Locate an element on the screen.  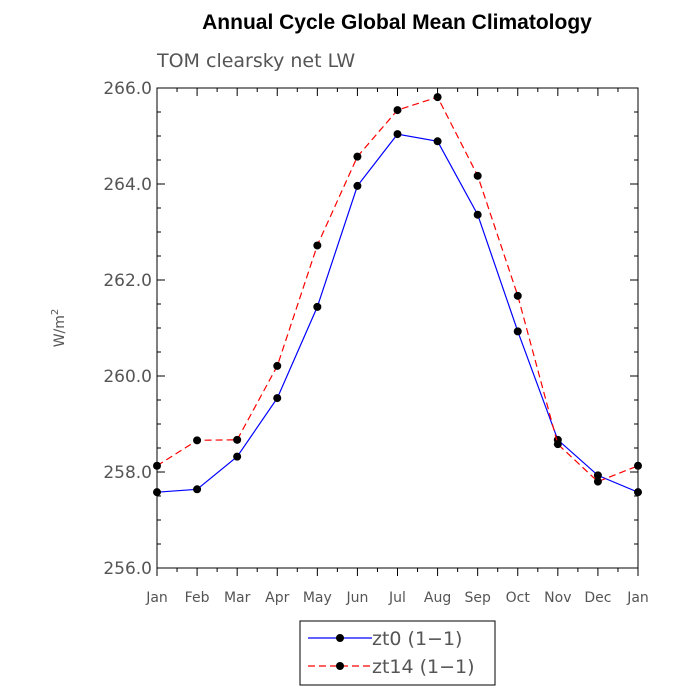
x-tick-label: Apr is located at coordinates (277, 598).